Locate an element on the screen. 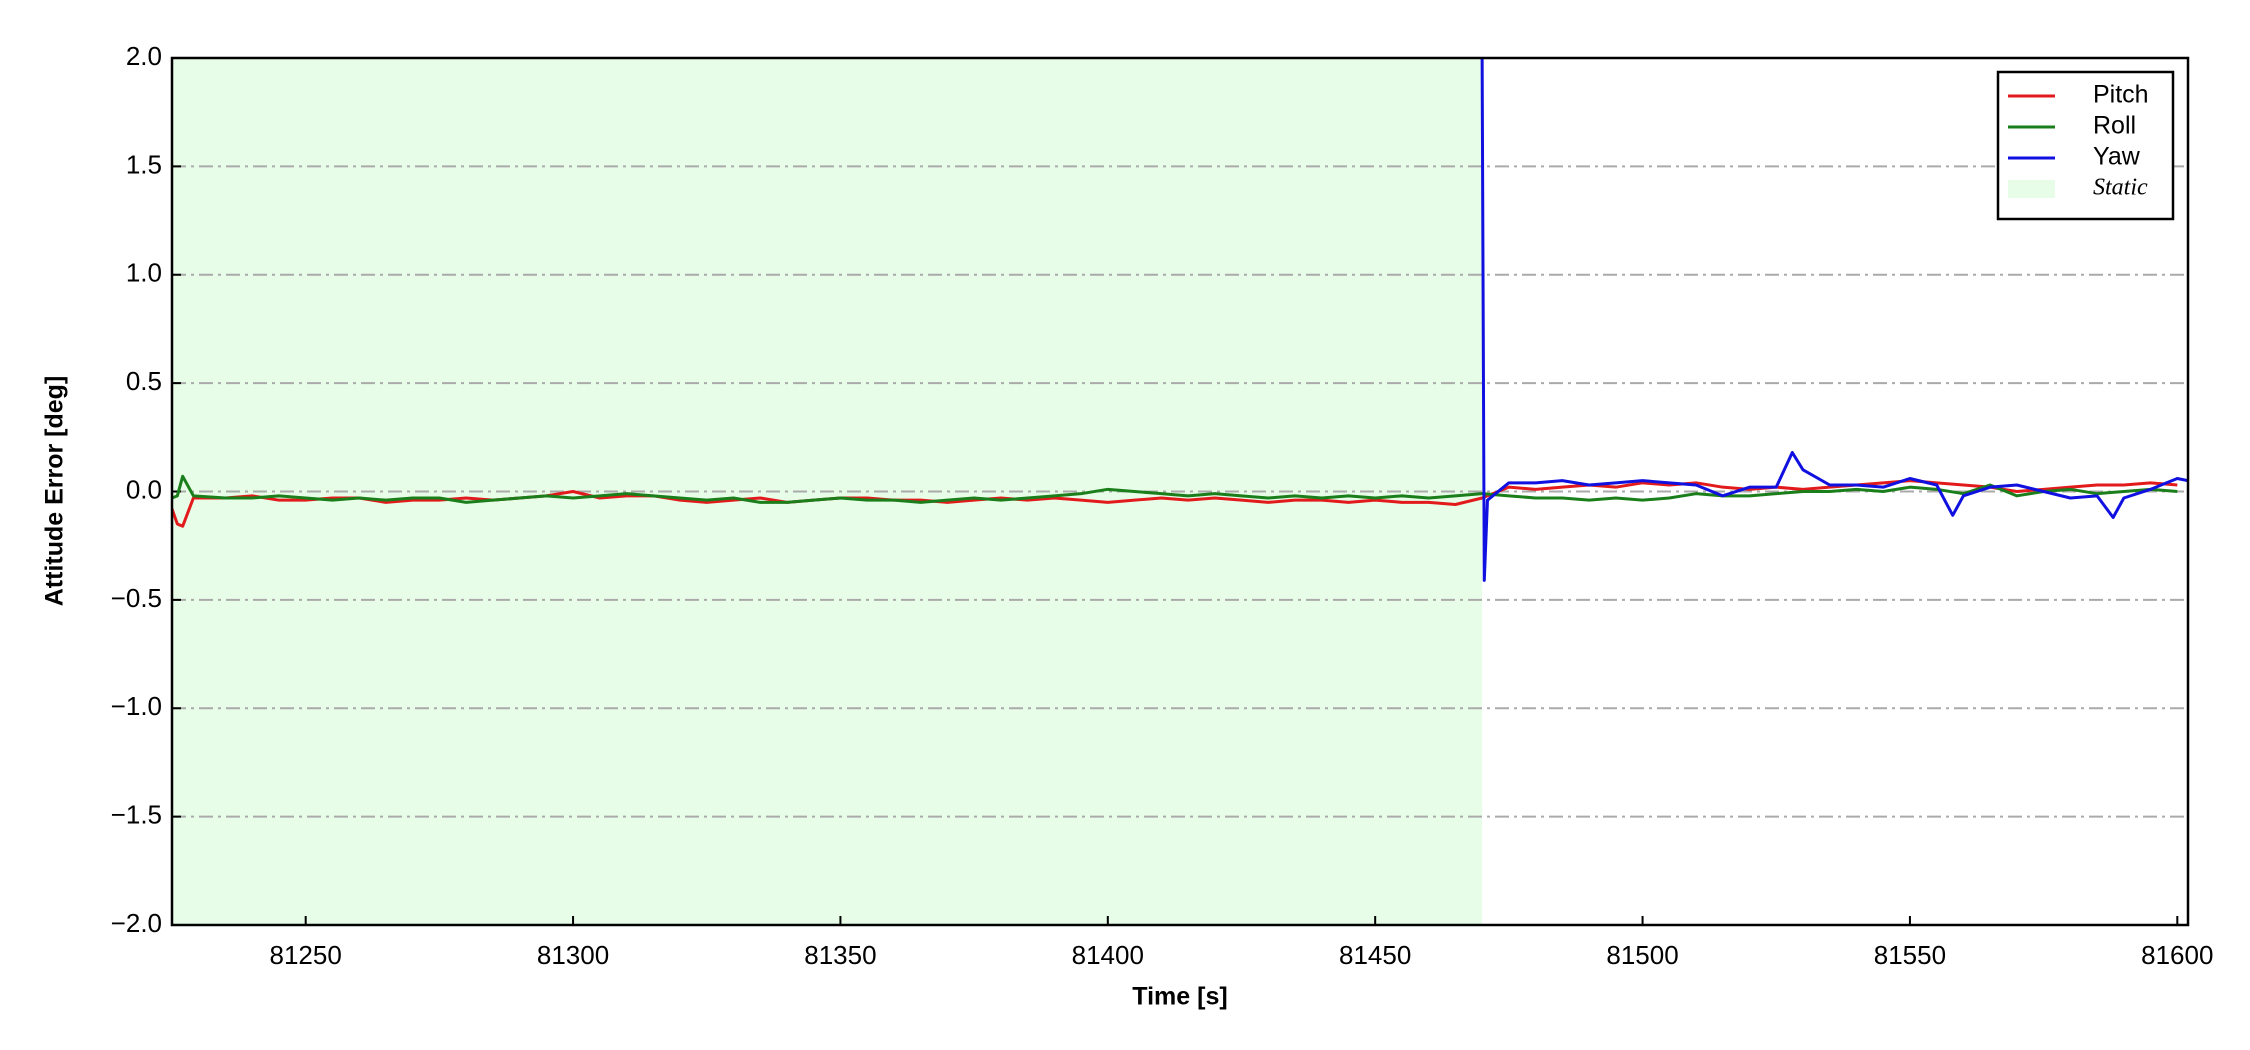 The height and width of the screenshot is (1050, 2250). legend-label: Static is located at coordinates (2120, 188).